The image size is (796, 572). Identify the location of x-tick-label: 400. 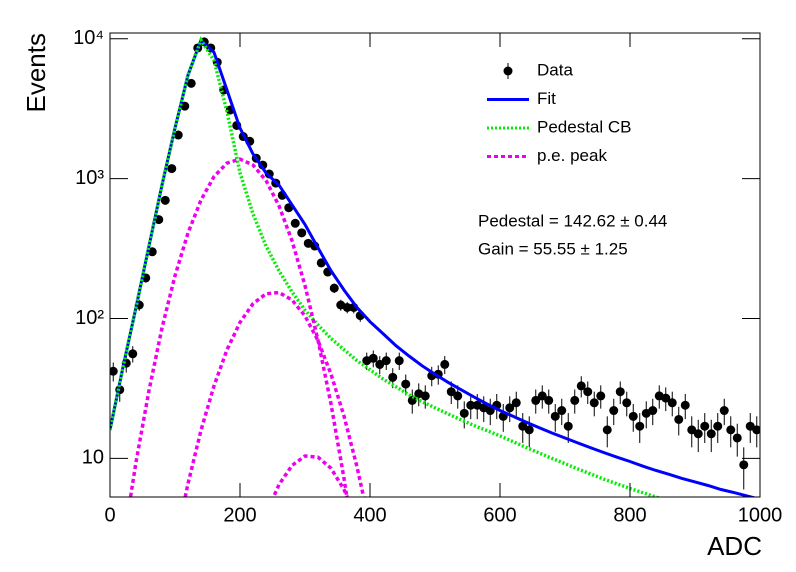
(369, 515).